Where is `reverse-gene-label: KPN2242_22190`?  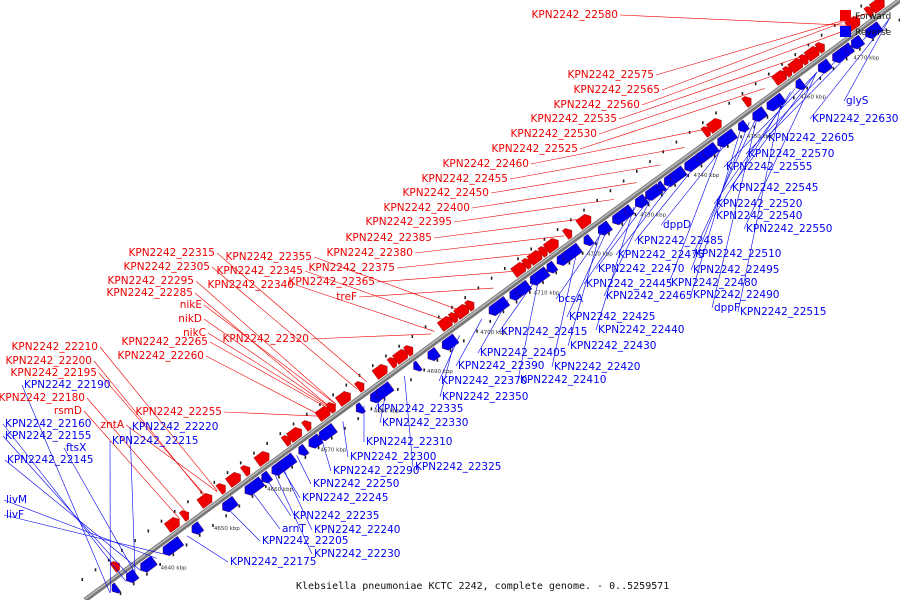
reverse-gene-label: KPN2242_22190 is located at coordinates (67, 385).